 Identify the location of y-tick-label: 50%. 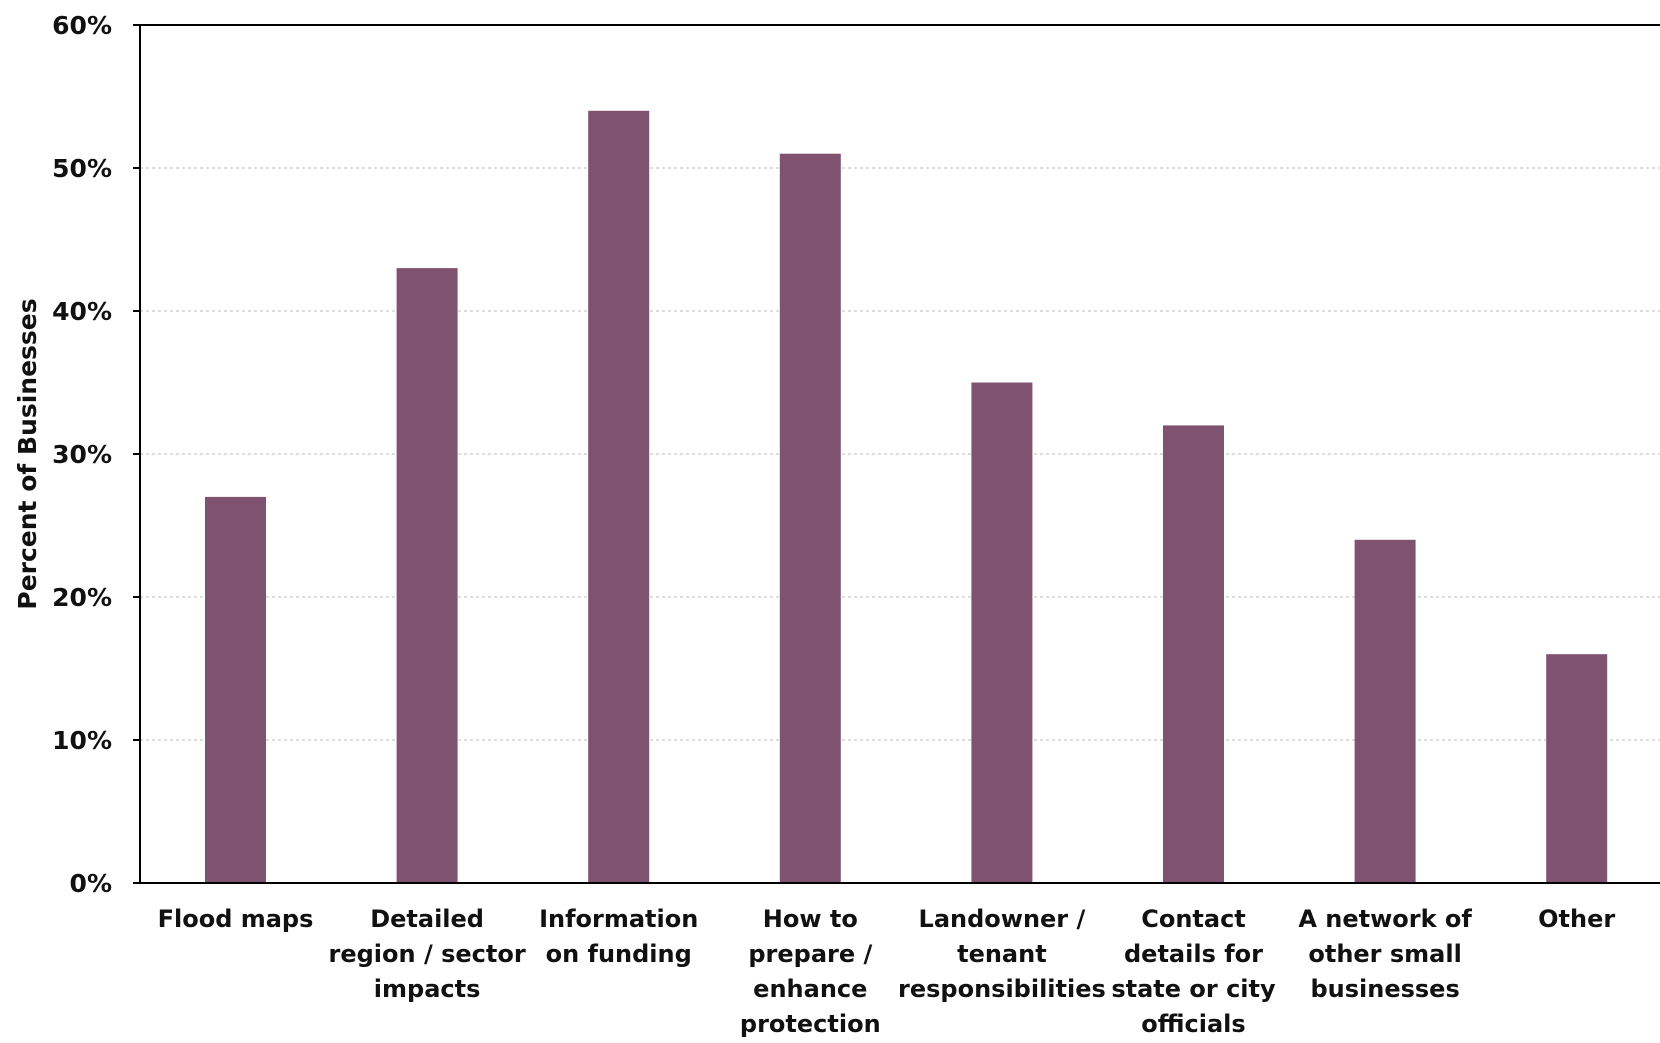
(82, 168).